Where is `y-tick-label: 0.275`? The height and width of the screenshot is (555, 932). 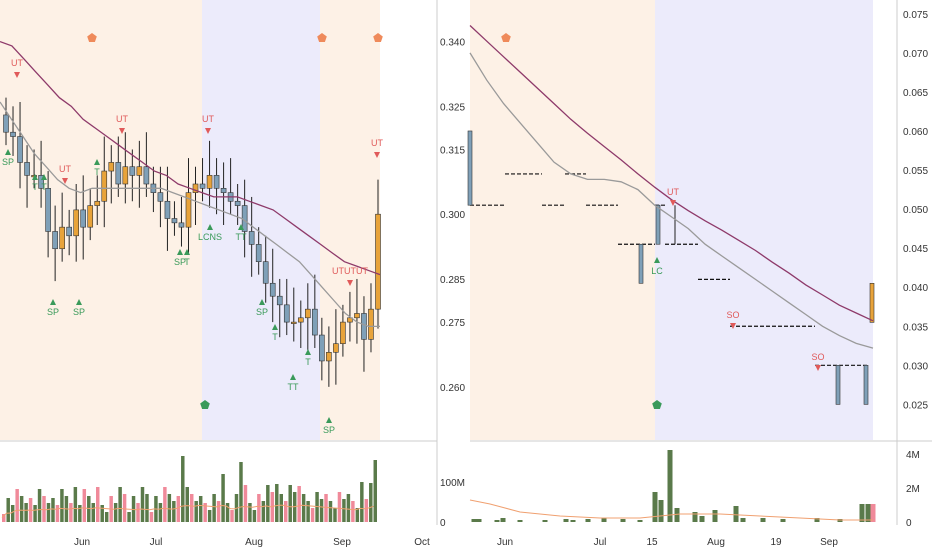 y-tick-label: 0.275 is located at coordinates (452, 323).